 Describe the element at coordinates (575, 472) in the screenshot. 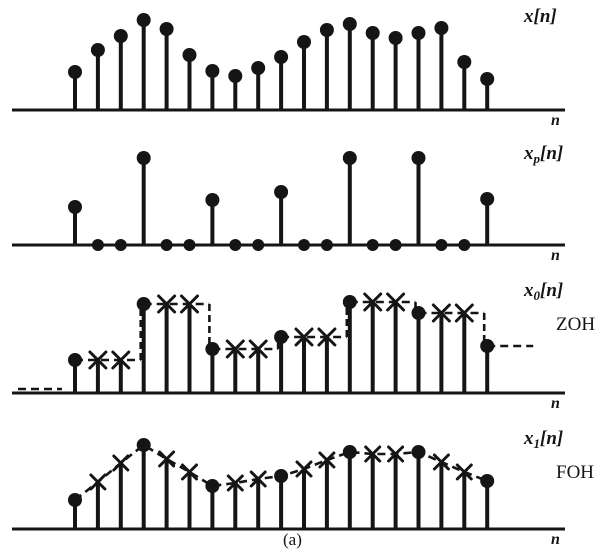

I see `foh-label: FOH` at that location.